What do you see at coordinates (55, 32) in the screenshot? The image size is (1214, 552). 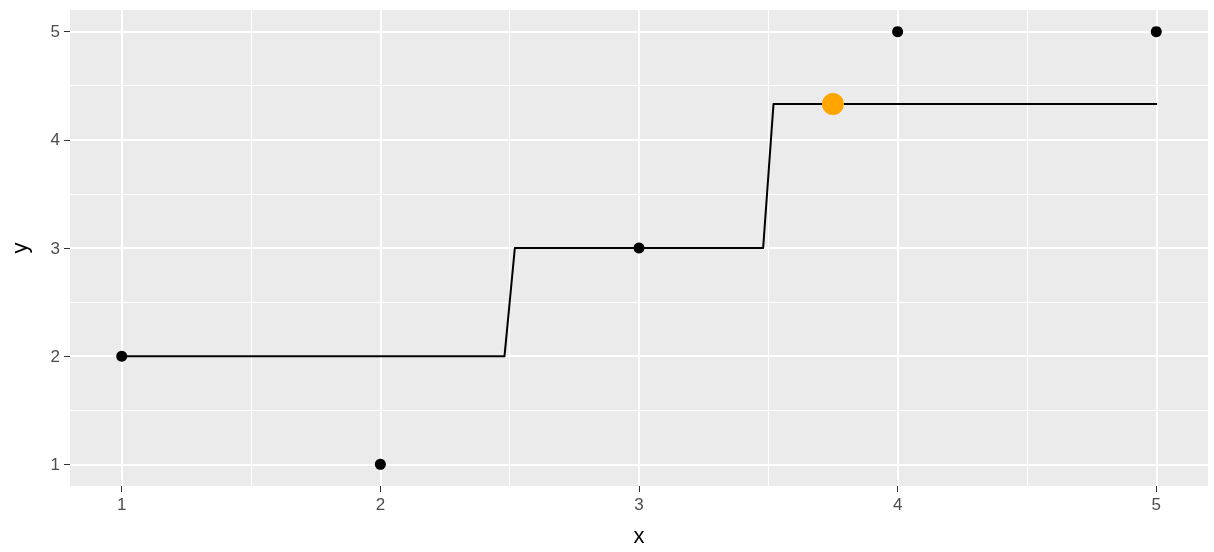 I see `y-tick-label: 5` at bounding box center [55, 32].